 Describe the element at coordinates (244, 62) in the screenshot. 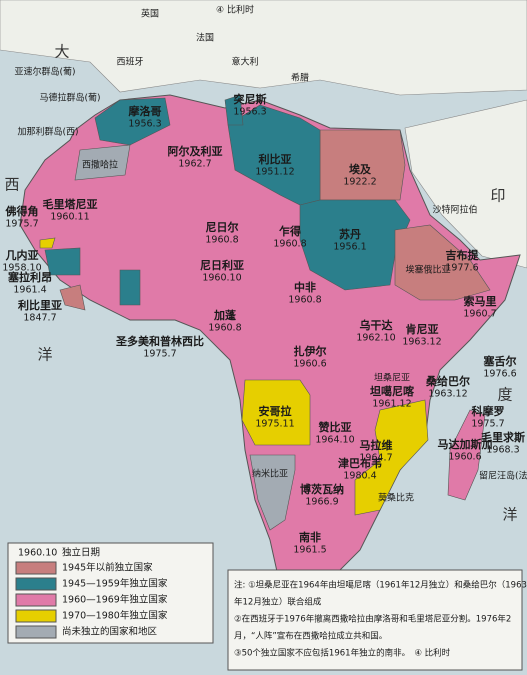

I see `place-label: 意大利` at that location.